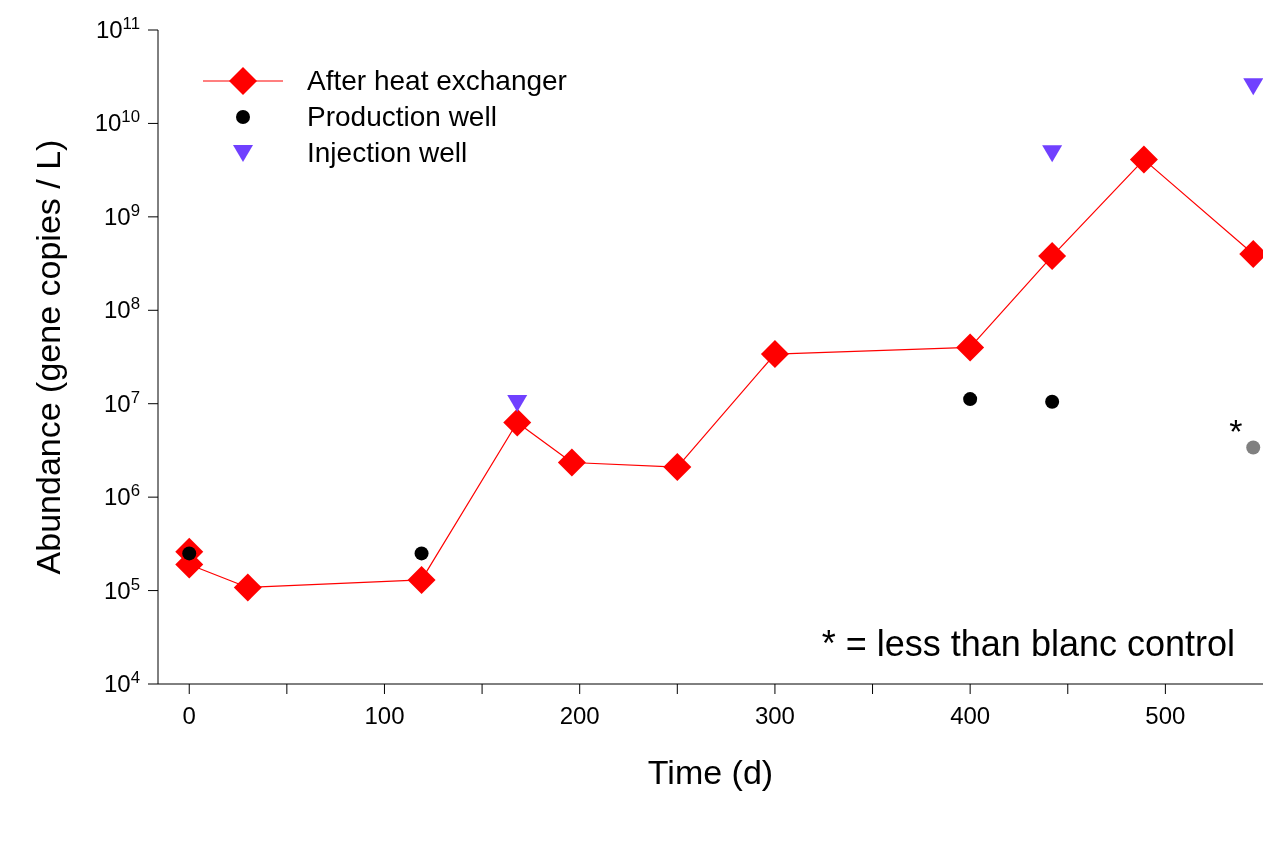  Describe the element at coordinates (437, 81) in the screenshot. I see `legend-label: After heat exchanger` at that location.